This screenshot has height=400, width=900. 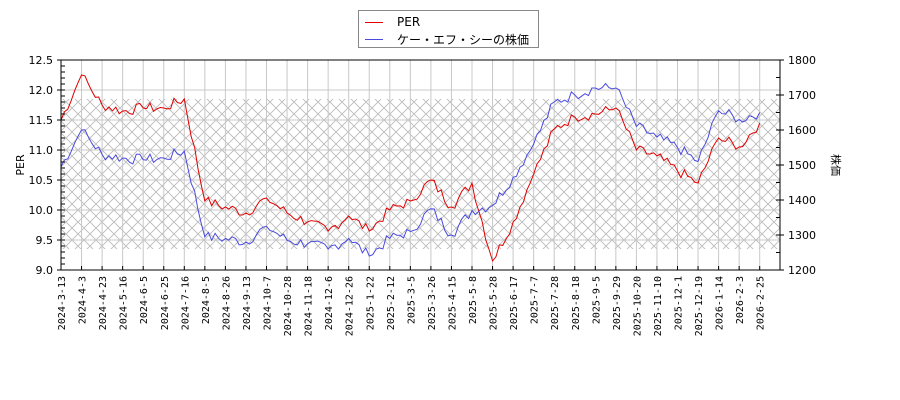 What do you see at coordinates (432, 303) in the screenshot?
I see `x-tick-label: 2025-3-26` at bounding box center [432, 303].